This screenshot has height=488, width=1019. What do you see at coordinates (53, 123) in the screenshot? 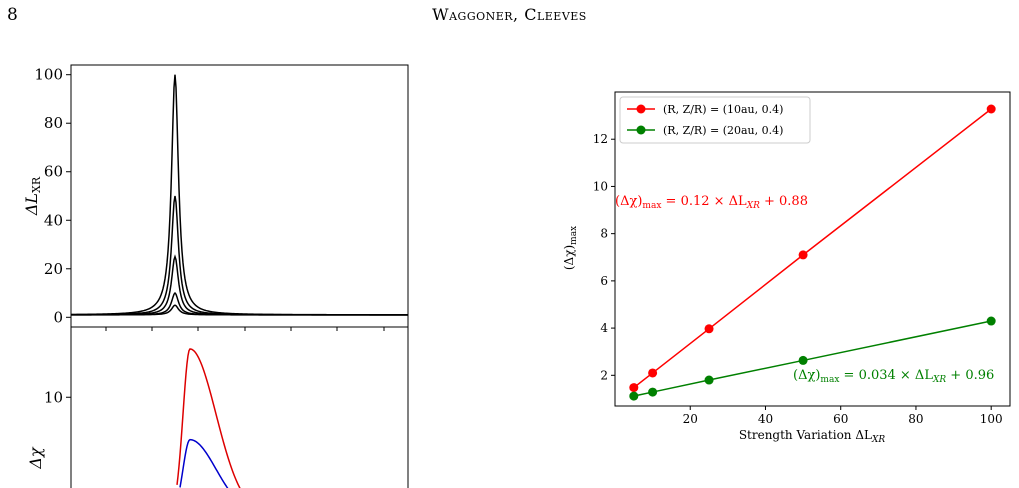
I see `top-y-tick-label: 80` at bounding box center [53, 123].